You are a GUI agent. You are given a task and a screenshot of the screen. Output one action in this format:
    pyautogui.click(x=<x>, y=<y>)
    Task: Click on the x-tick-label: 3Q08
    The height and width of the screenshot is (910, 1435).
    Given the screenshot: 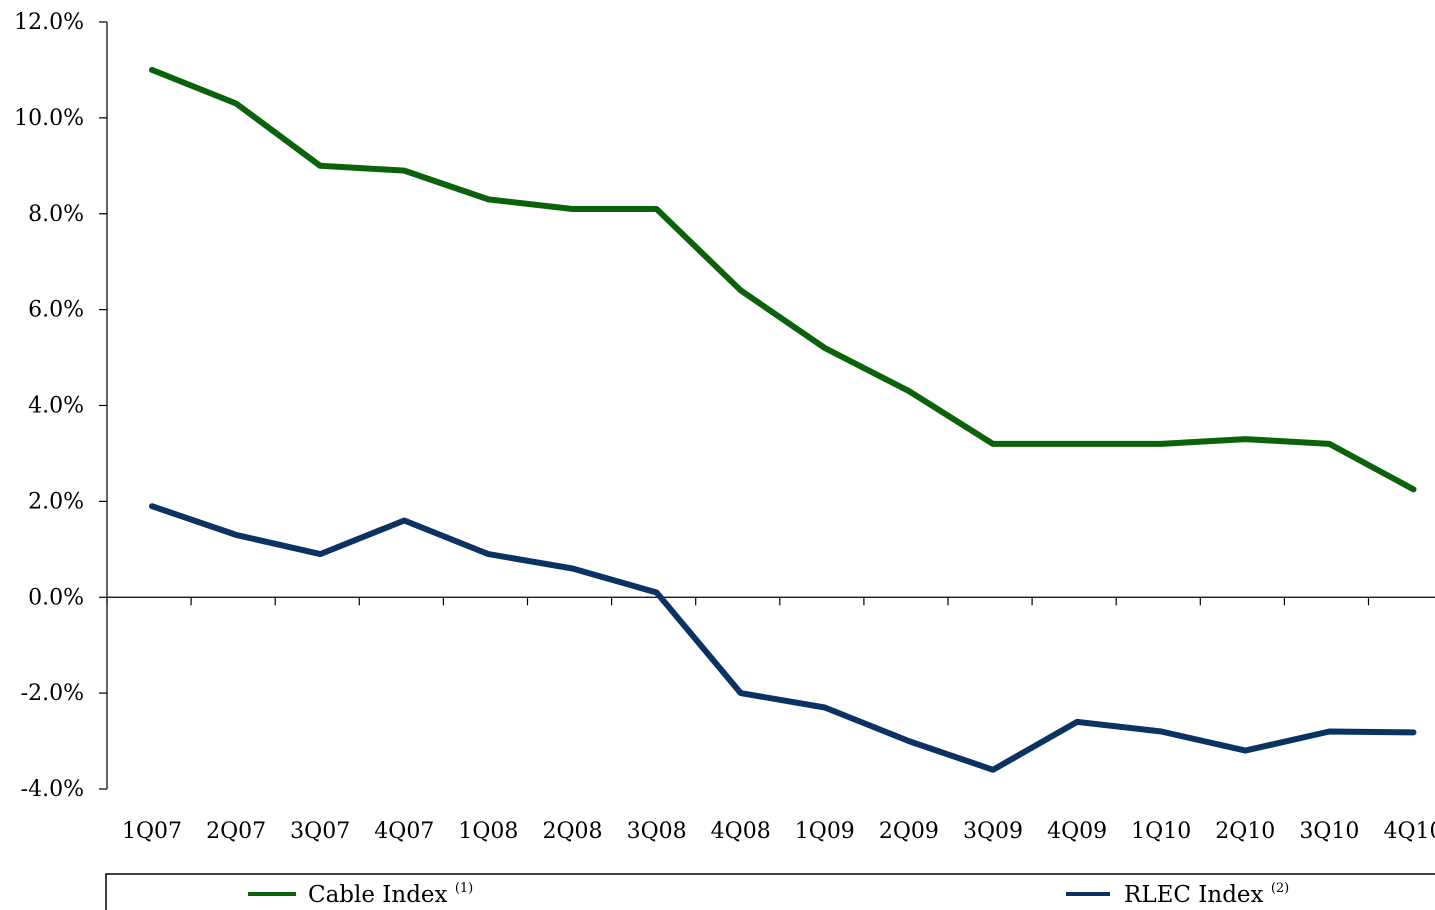 What is the action you would take?
    pyautogui.click(x=657, y=831)
    